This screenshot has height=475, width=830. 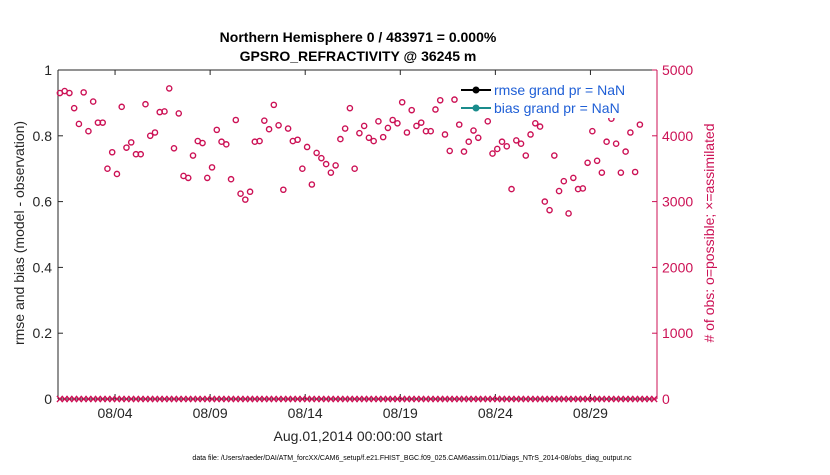 What do you see at coordinates (43, 136) in the screenshot?
I see `y-left-tick-label: 0.8` at bounding box center [43, 136].